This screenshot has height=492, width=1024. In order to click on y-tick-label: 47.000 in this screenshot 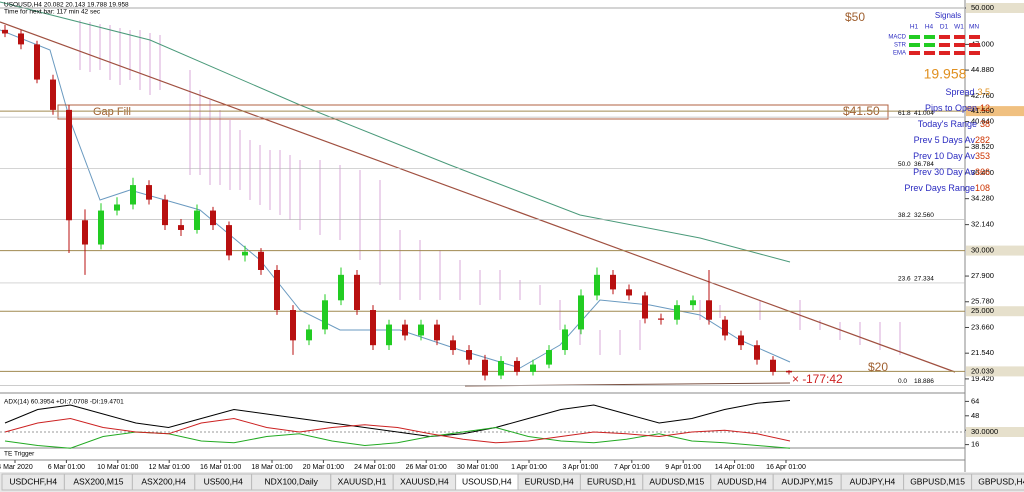, I will do `click(982, 43)`.